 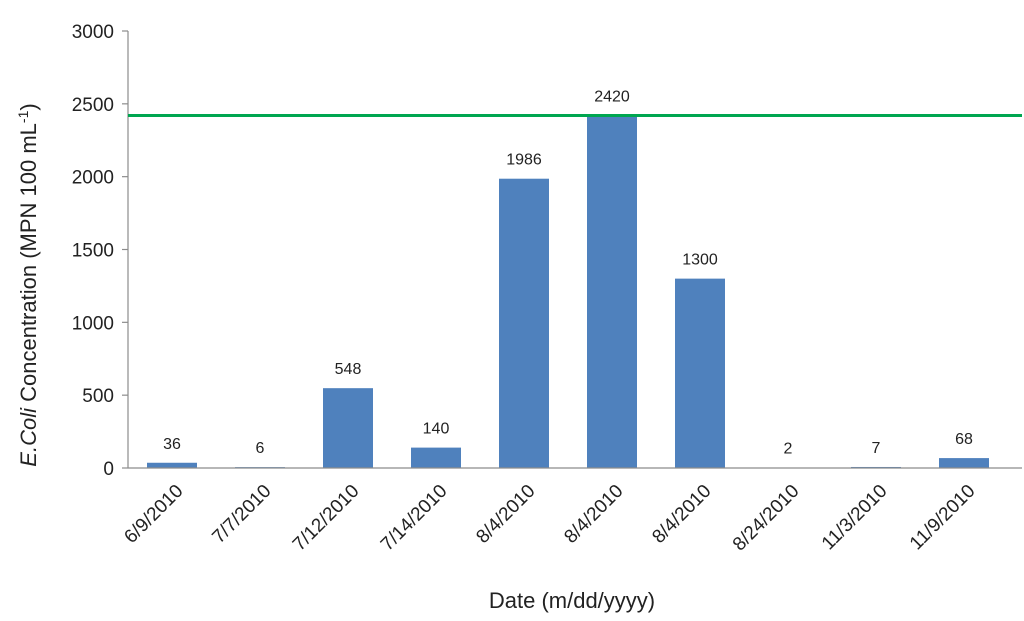 I want to click on x-tick-label: 7/7/2010, so click(x=241, y=514).